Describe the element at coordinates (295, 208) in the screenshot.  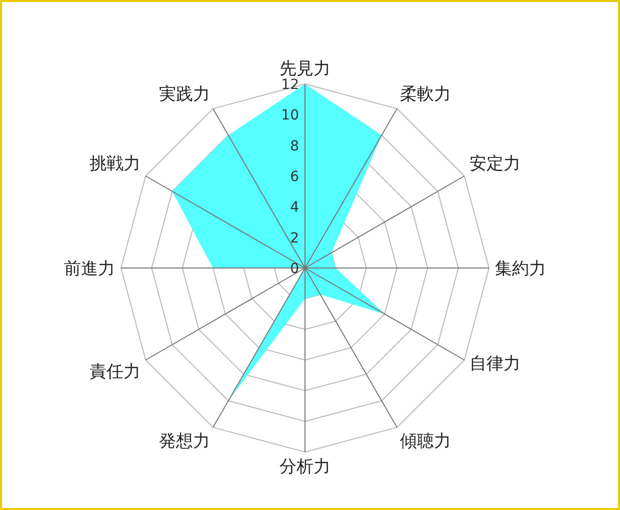
I see `y-tick-label: 4` at that location.